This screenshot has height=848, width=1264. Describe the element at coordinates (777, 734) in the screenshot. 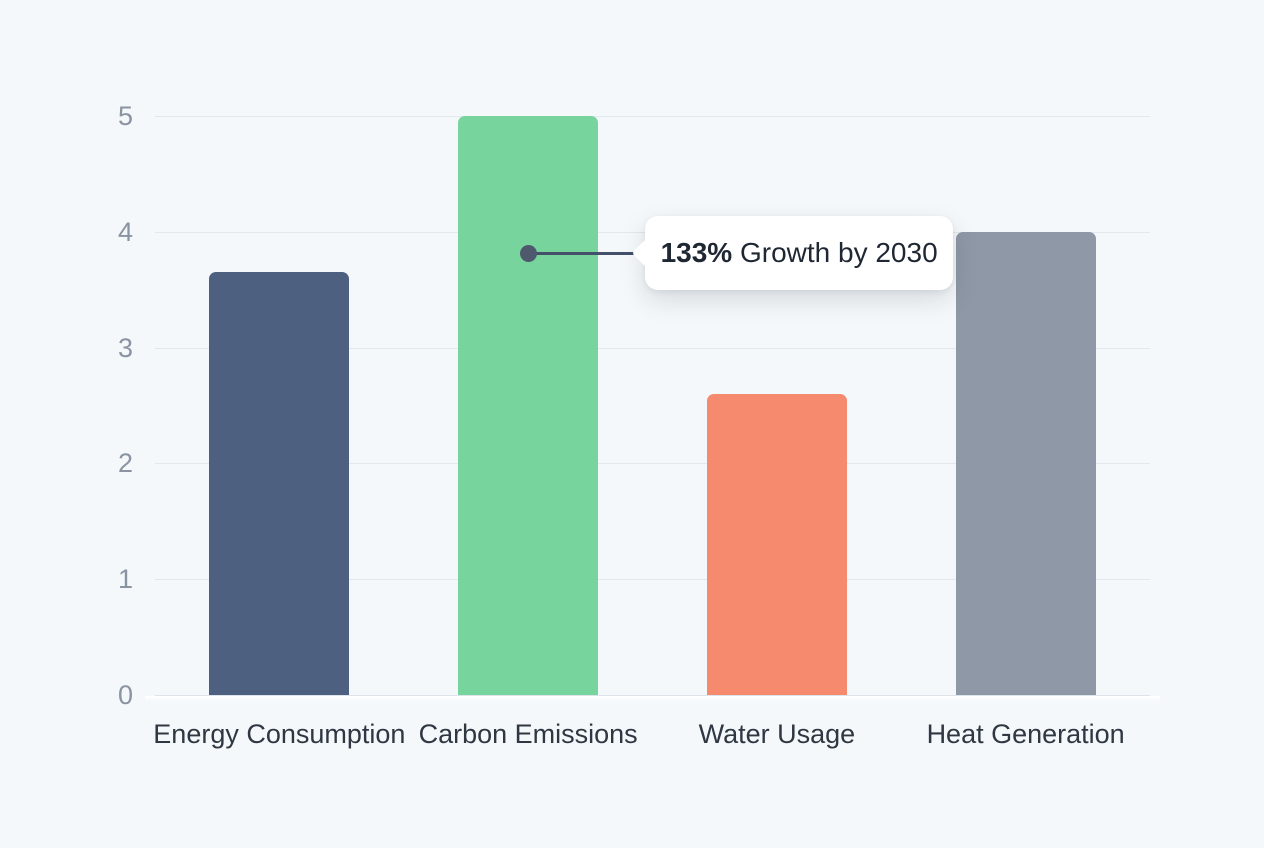

I see `x-label-water-usage: Water Usage` at that location.